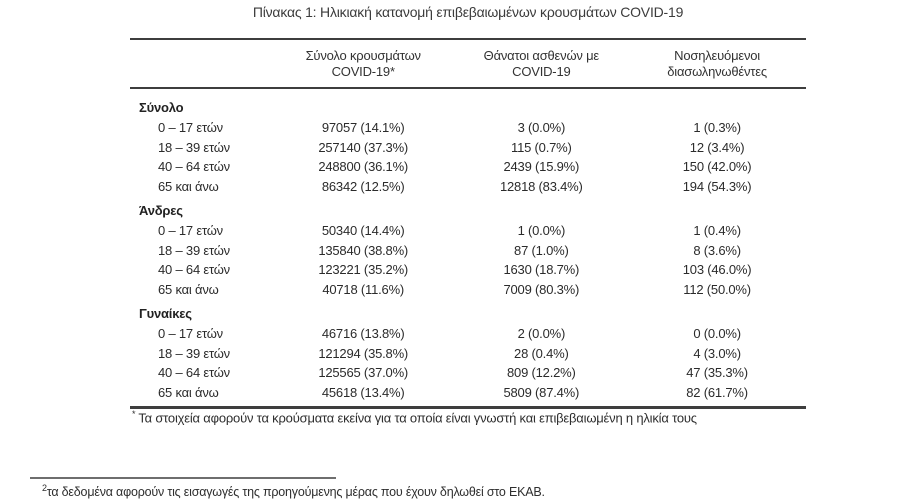 This screenshot has height=504, width=914. I want to click on deaths-cell: 2439 (15.9%), so click(541, 166).